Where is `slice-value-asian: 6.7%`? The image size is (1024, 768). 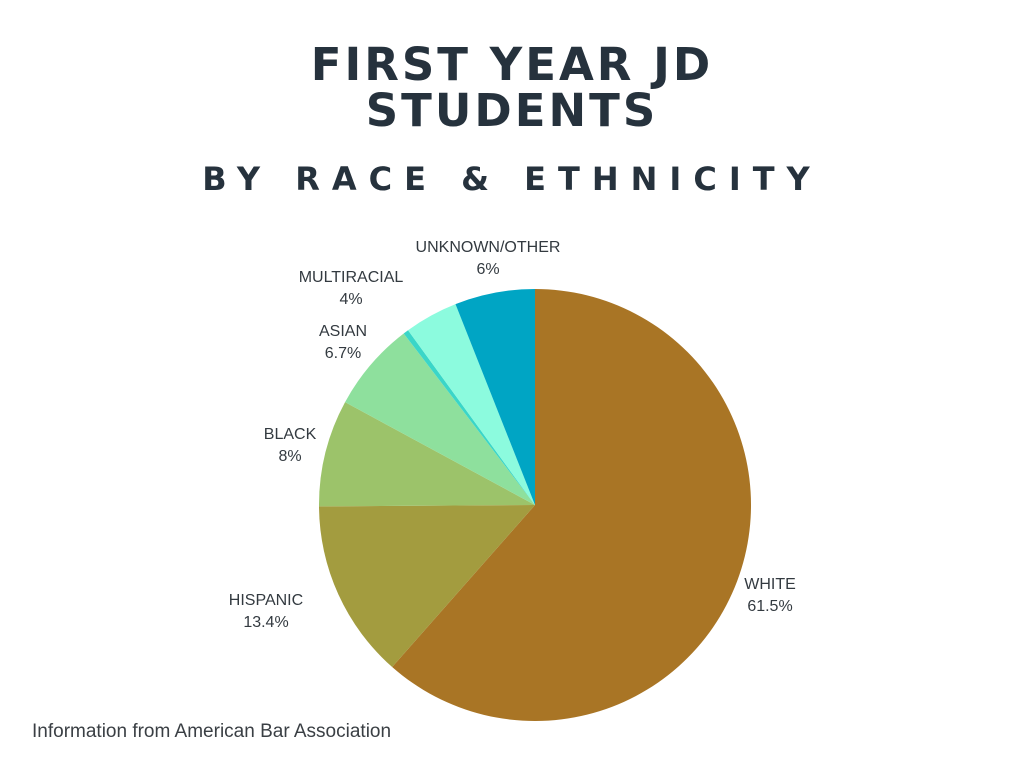 slice-value-asian: 6.7% is located at coordinates (343, 353).